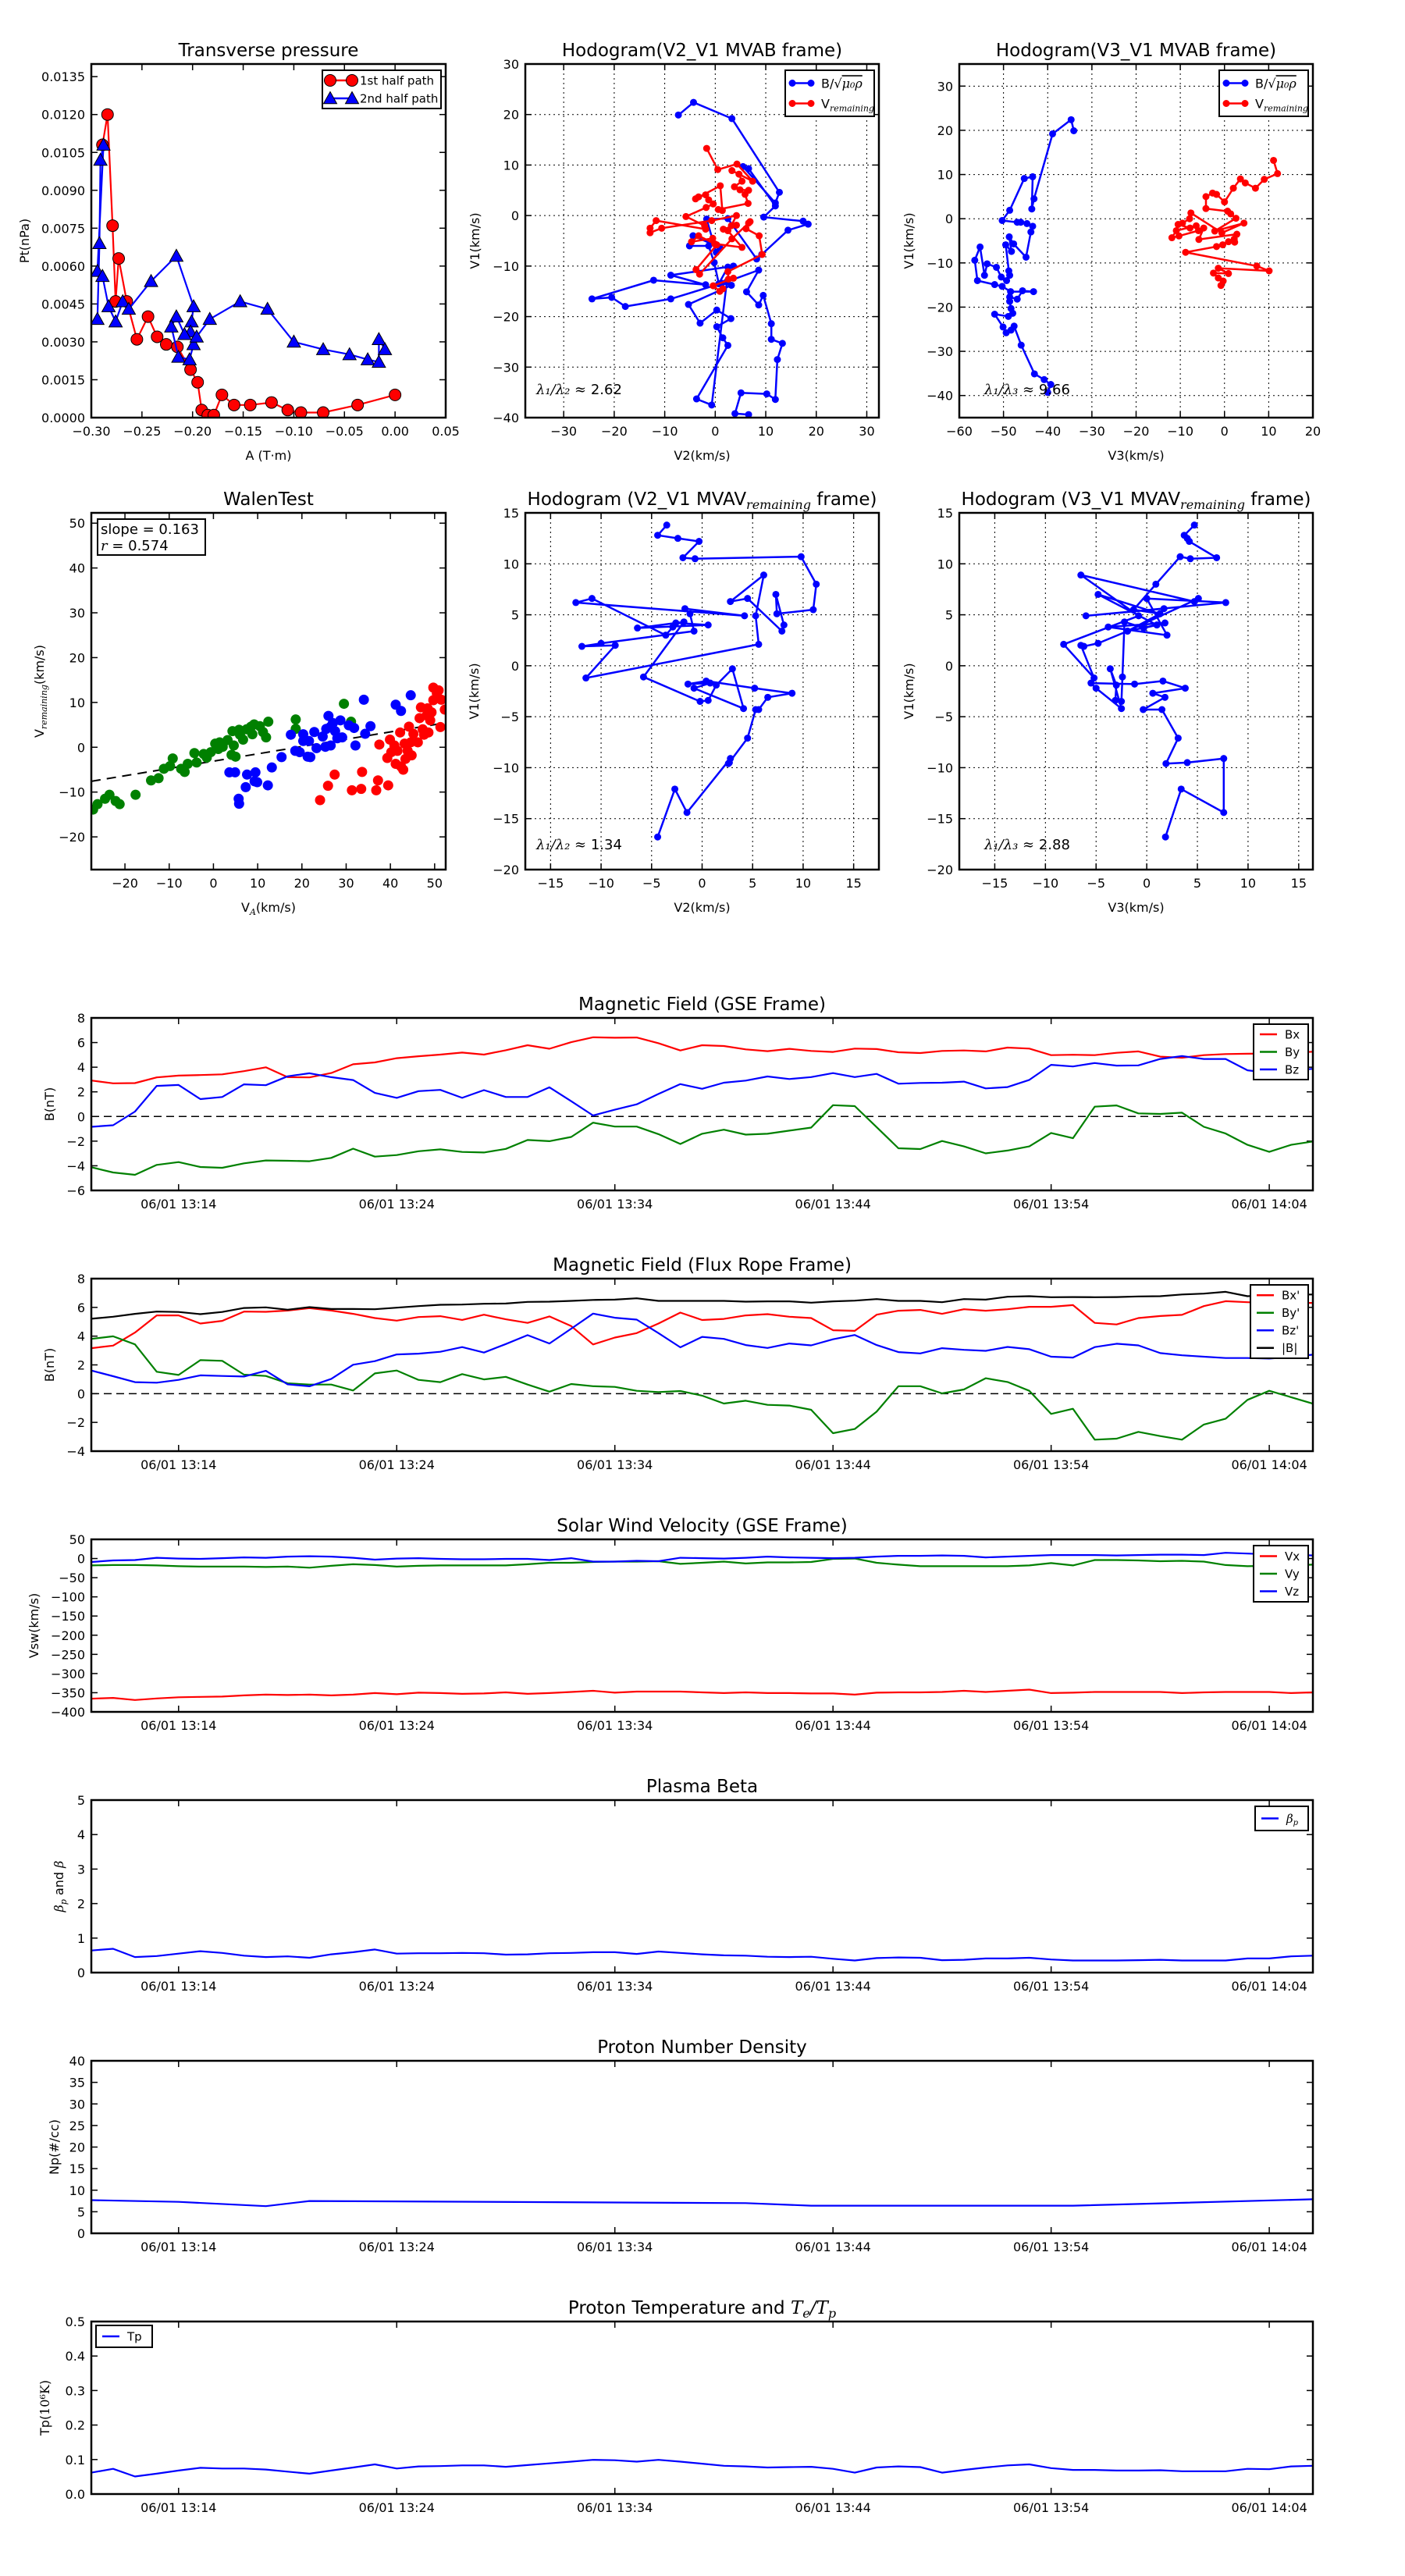 This screenshot has width=1405, height=2576. I want to click on eigenvalue-ratio-annotation: λ₁/λ₃ ≈ 2.88, so click(1027, 845).